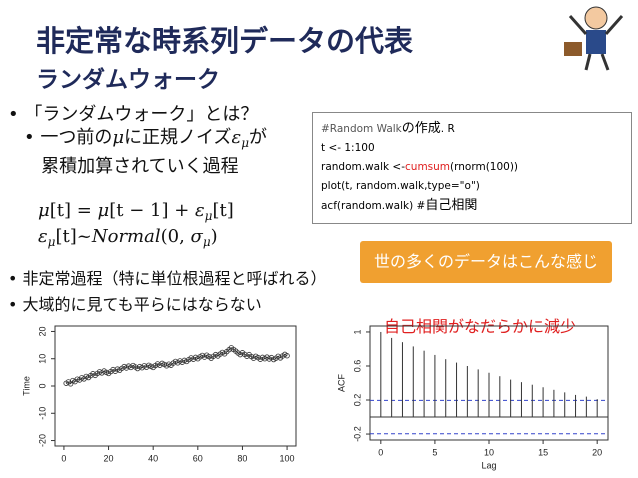 This screenshot has height=478, width=638. I want to click on code-line: acf(random.walk) #自己相関, so click(472, 206).